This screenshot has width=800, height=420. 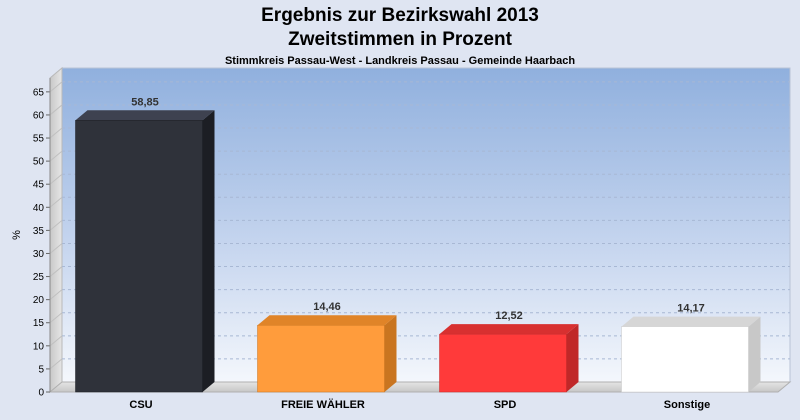 What do you see at coordinates (687, 405) in the screenshot?
I see `x-tick-label: Sonstige` at bounding box center [687, 405].